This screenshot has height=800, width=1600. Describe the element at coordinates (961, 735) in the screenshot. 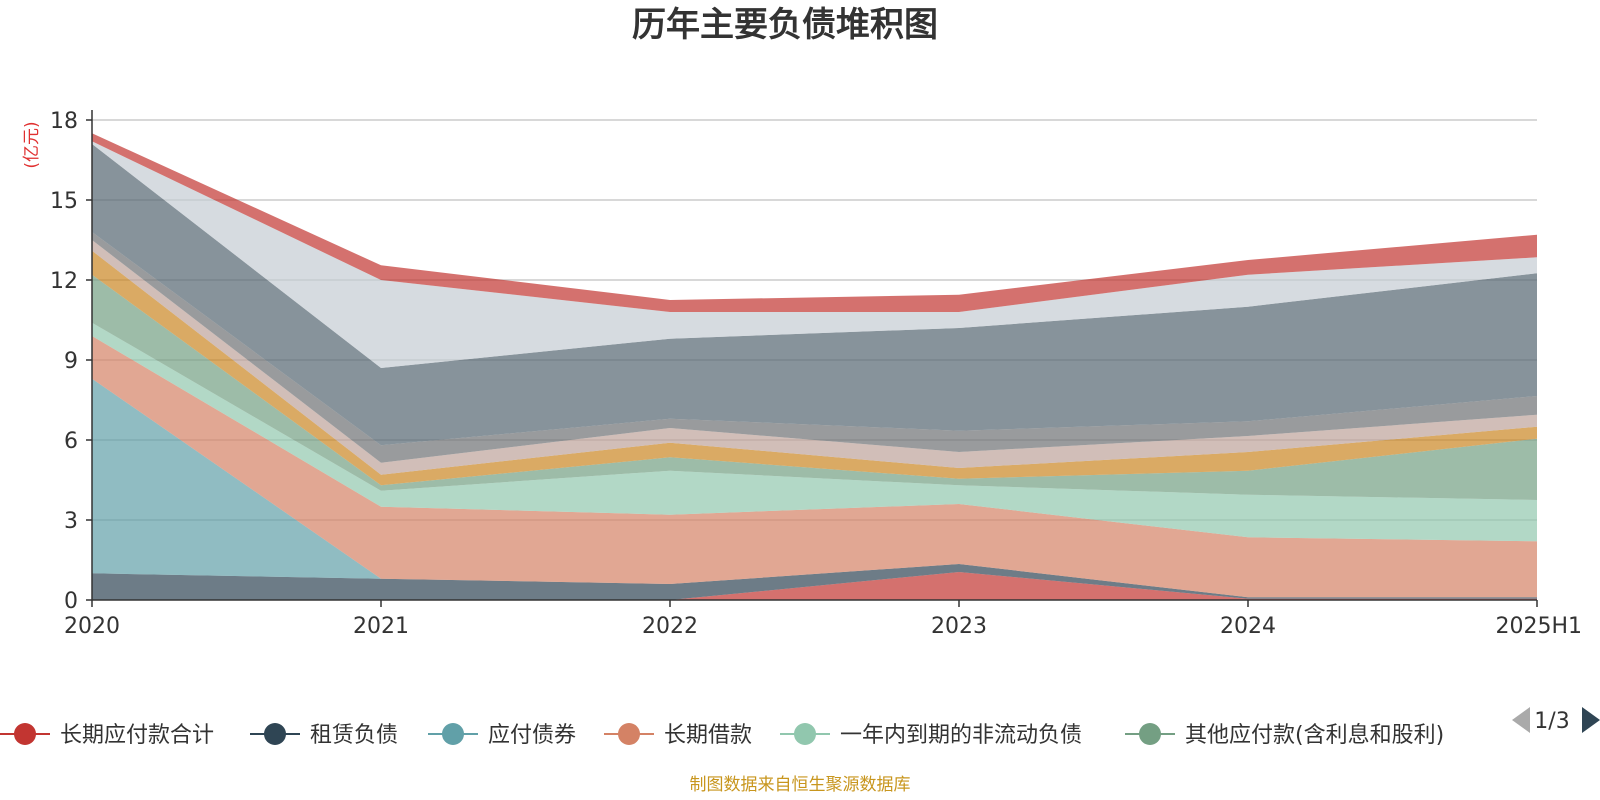

I see `legend-label: 一年内到期的非流动负债` at that location.